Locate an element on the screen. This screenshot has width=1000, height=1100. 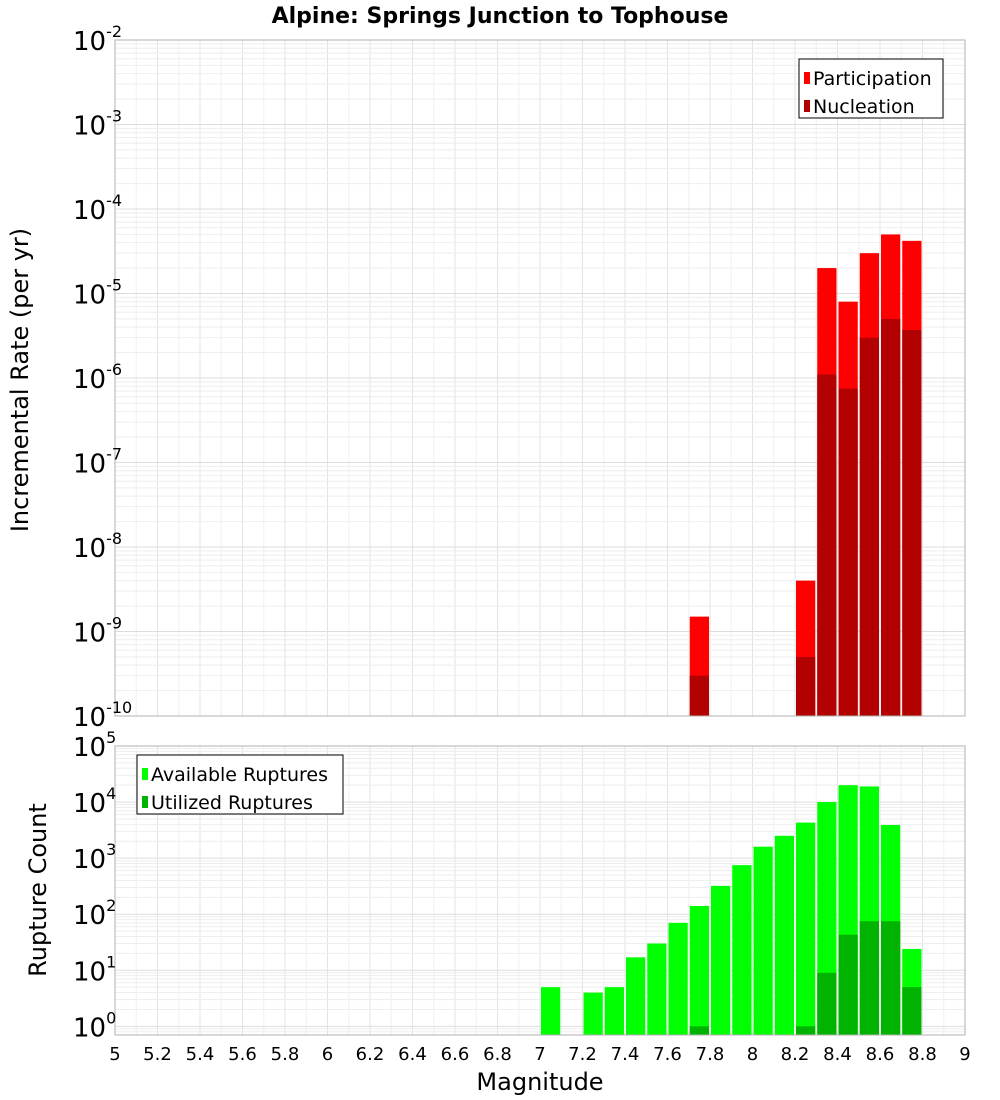
y-tick-label: 10⁻⁵ is located at coordinates (97, 293).